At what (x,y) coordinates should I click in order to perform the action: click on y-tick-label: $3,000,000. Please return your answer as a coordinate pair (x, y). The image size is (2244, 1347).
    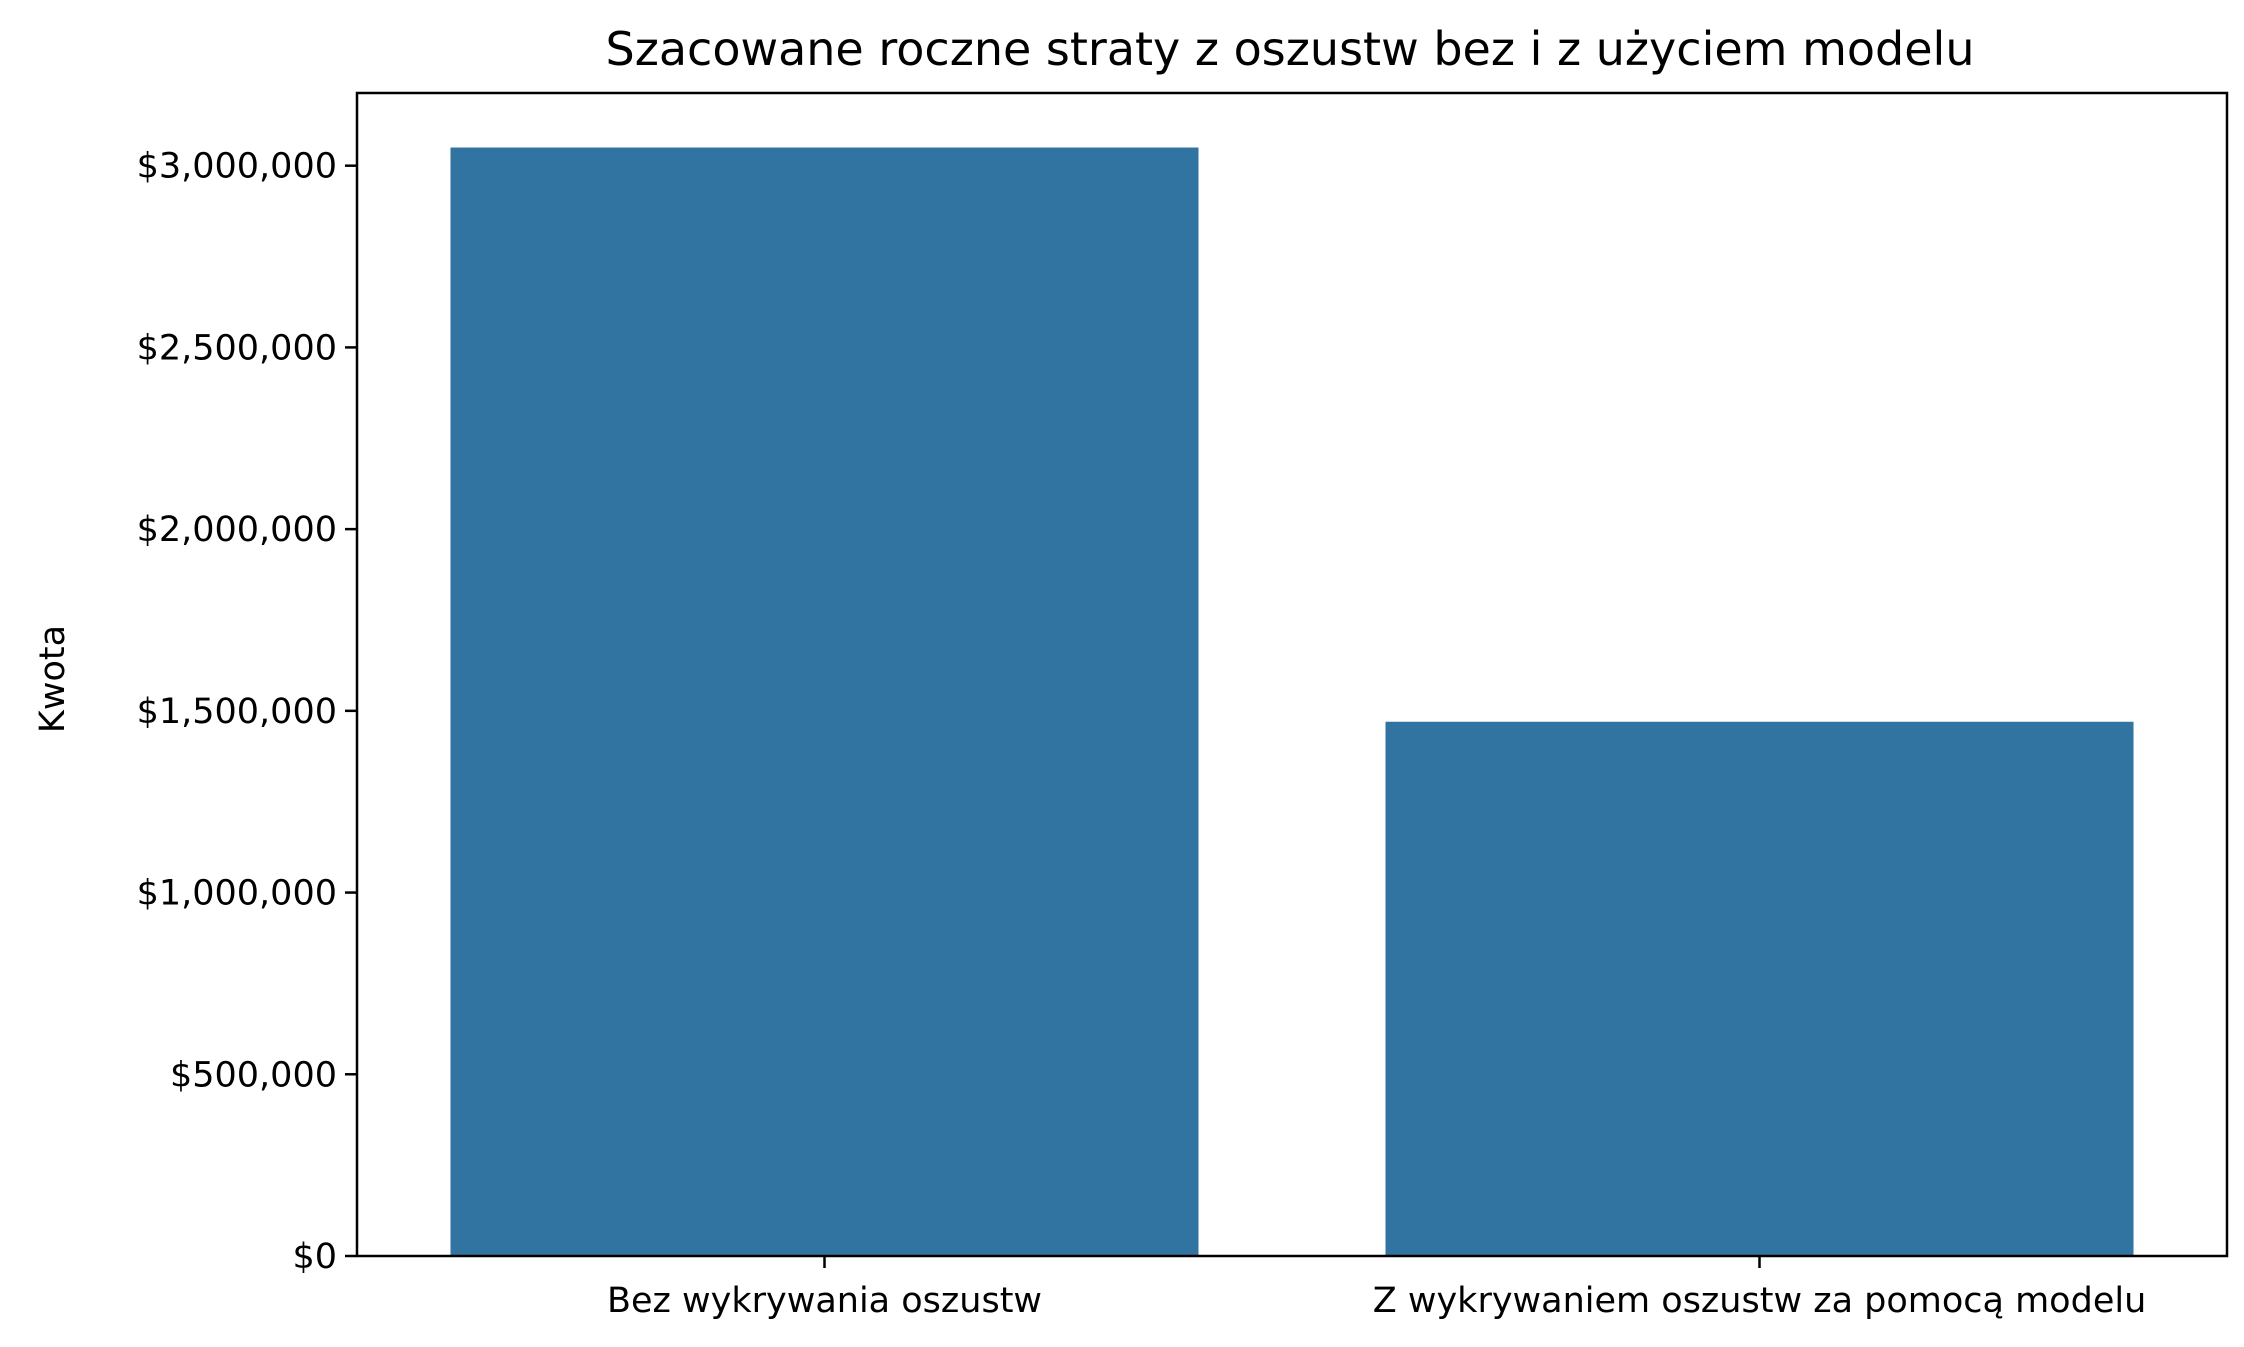
    Looking at the image, I should click on (237, 167).